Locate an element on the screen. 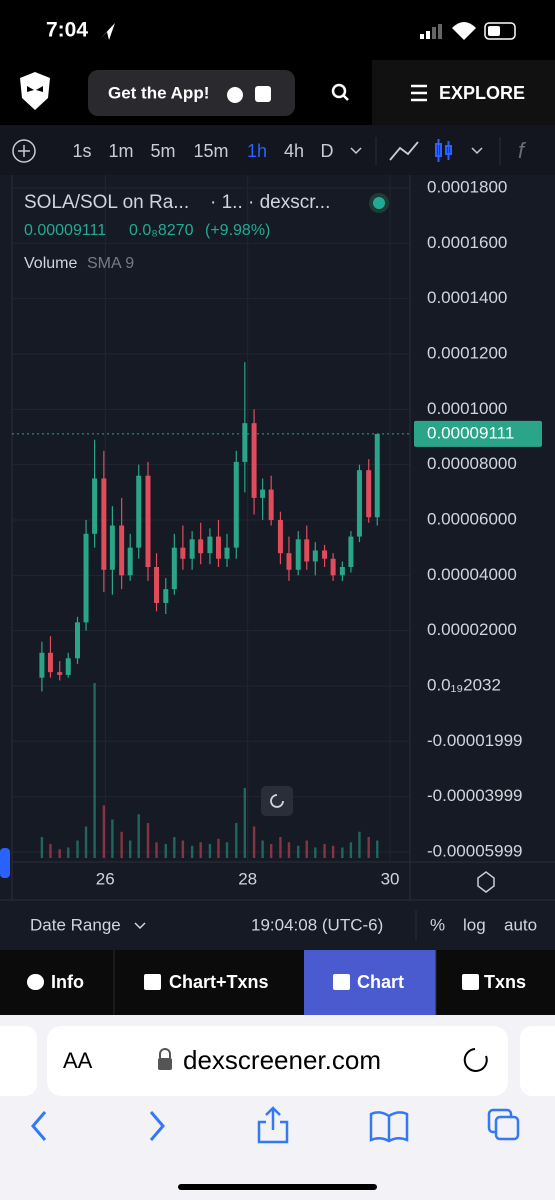 Image resolution: width=555 pixels, height=1200 pixels. line-style-icon is located at coordinates (404, 151).